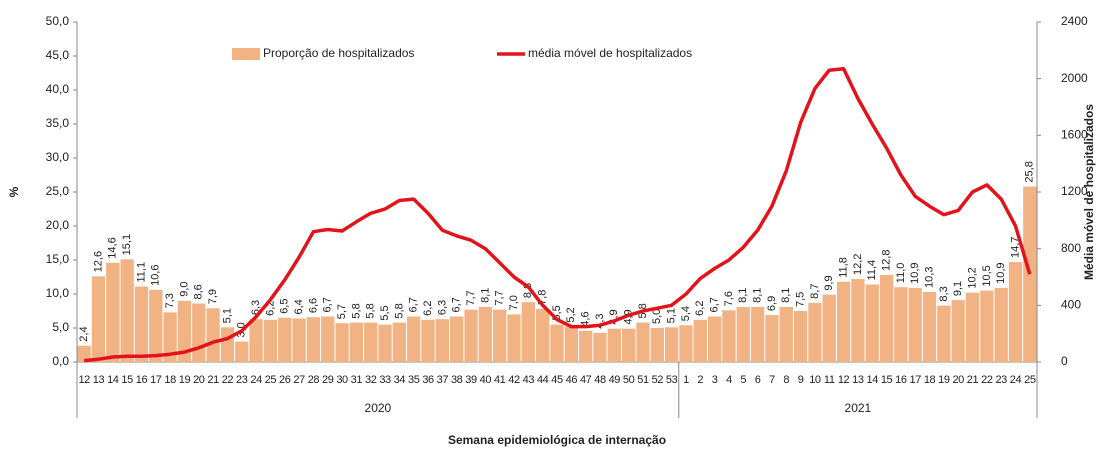  What do you see at coordinates (529, 380) in the screenshot?
I see `x-tick-label: 43` at bounding box center [529, 380].